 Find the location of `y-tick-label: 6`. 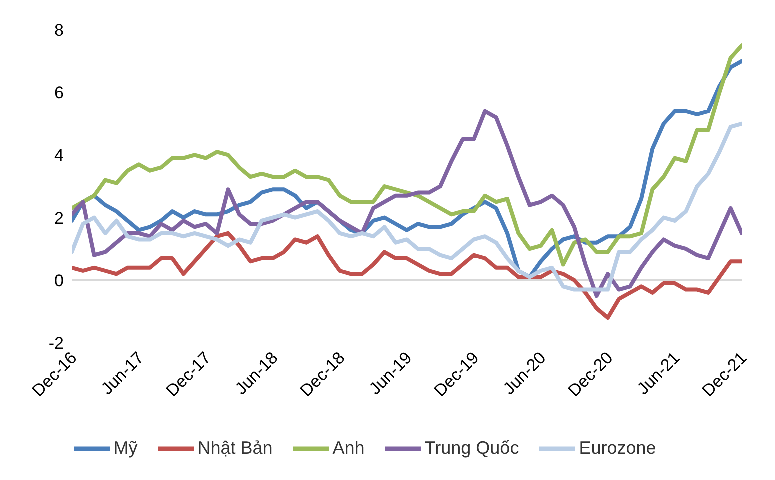

y-tick-label: 6 is located at coordinates (59, 93).